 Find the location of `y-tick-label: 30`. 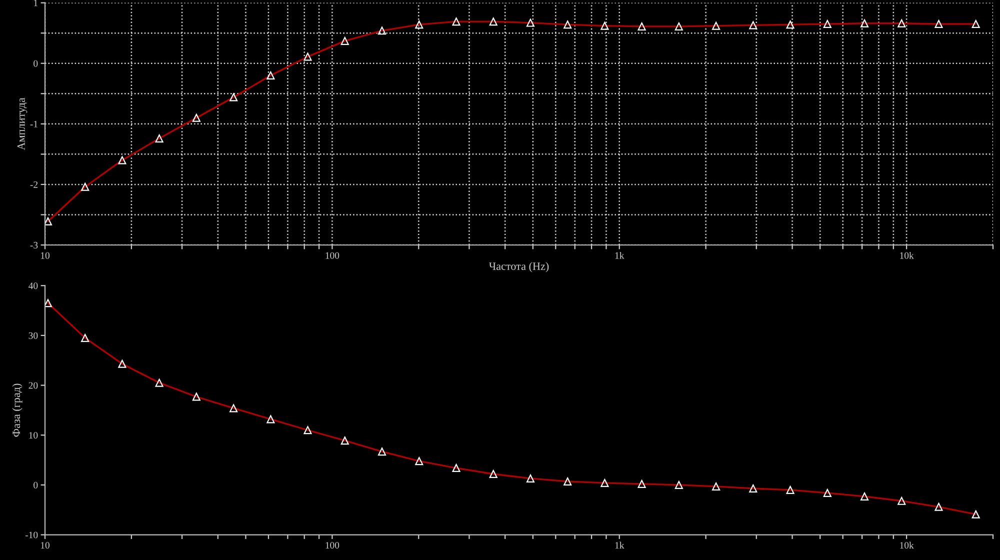

y-tick-label: 30 is located at coordinates (33, 335).